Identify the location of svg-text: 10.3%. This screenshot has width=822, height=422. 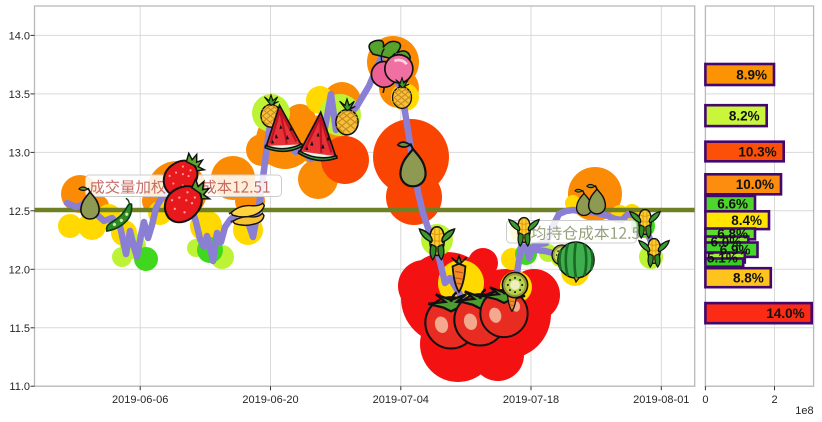
(757, 151).